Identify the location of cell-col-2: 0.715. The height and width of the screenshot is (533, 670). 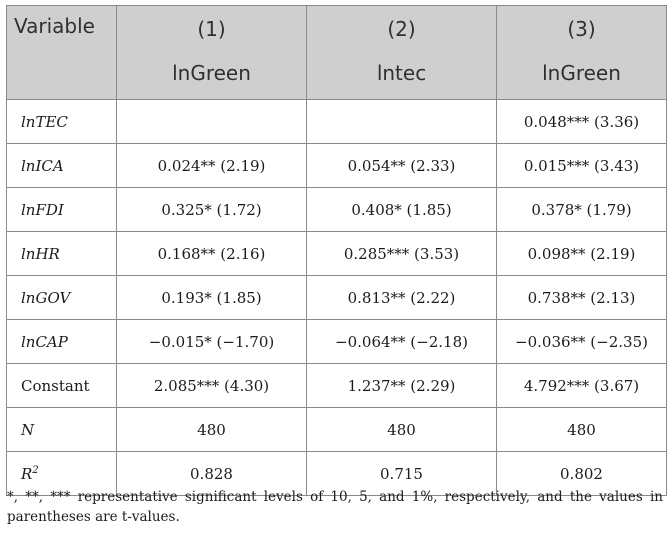
(401, 473).